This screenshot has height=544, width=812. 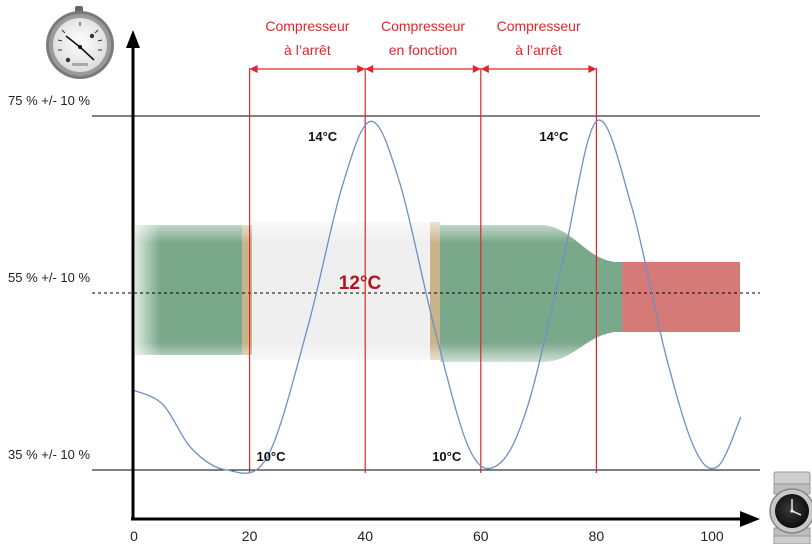 I want to click on temperature-annotation-2: 10°C, so click(x=271, y=456).